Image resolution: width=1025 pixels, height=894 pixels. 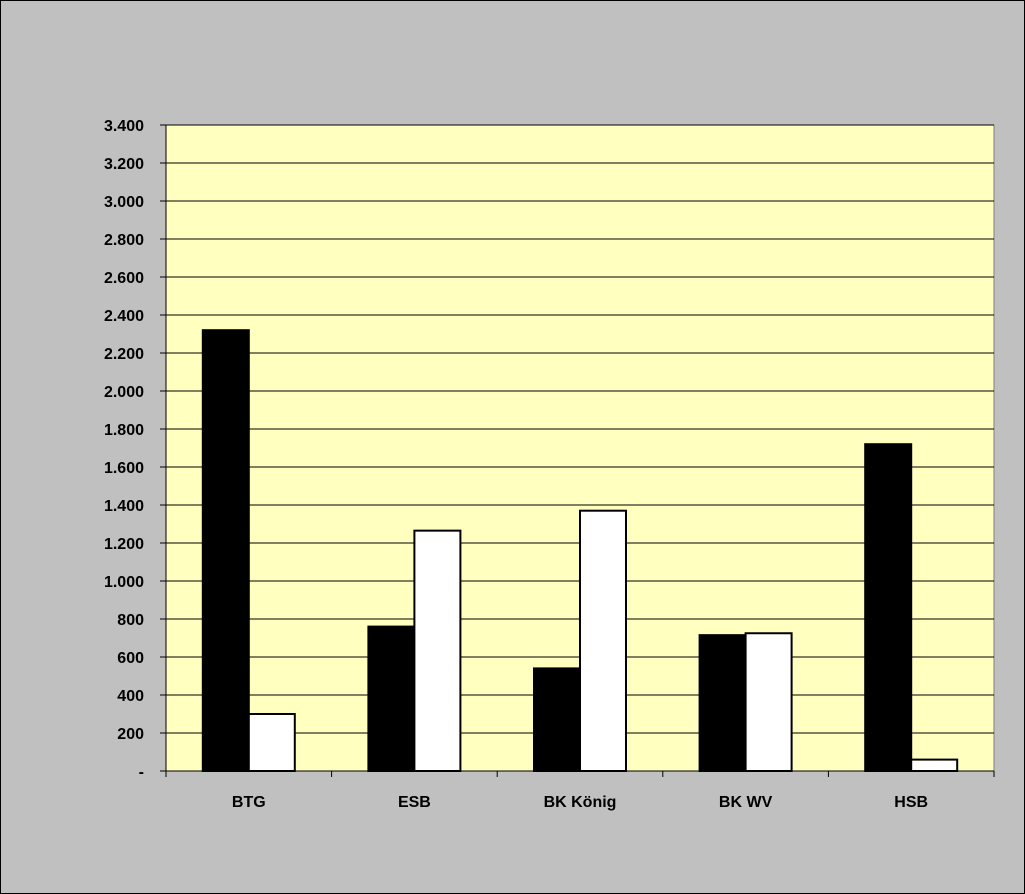 What do you see at coordinates (414, 802) in the screenshot?
I see `x-tick-label: ESB` at bounding box center [414, 802].